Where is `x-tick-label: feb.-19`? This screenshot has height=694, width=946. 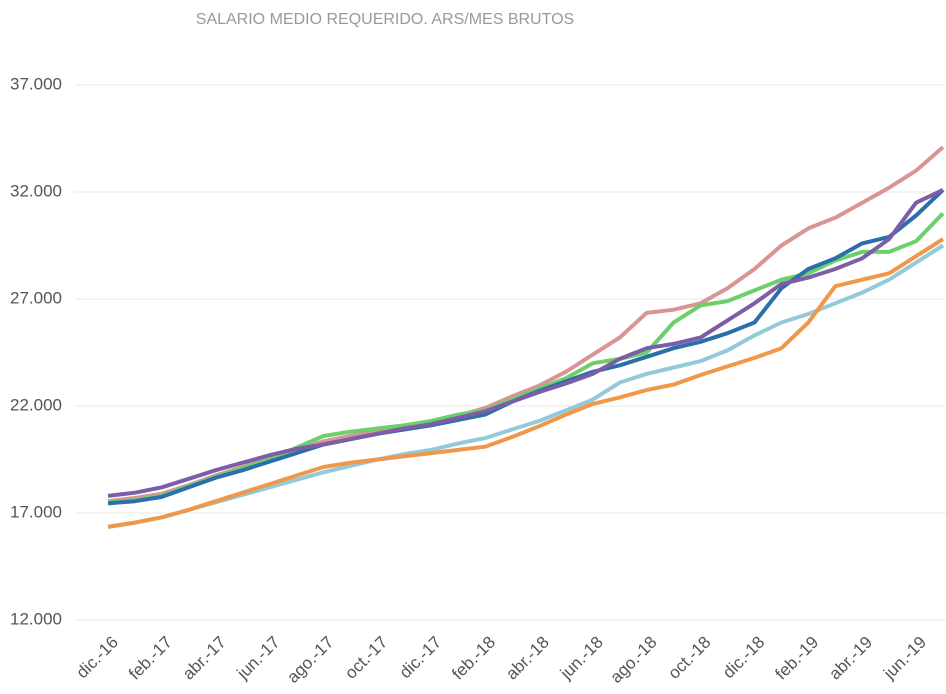
x-tick-label: feb.-19 is located at coordinates (796, 658).